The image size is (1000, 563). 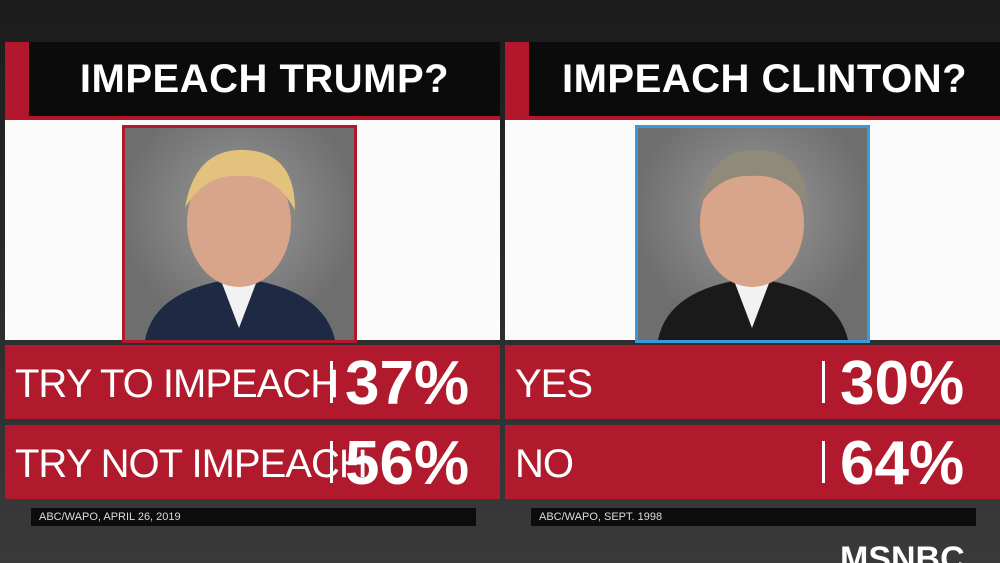 I want to click on panel-title: IMPEACH TRUMP?, so click(x=264, y=79).